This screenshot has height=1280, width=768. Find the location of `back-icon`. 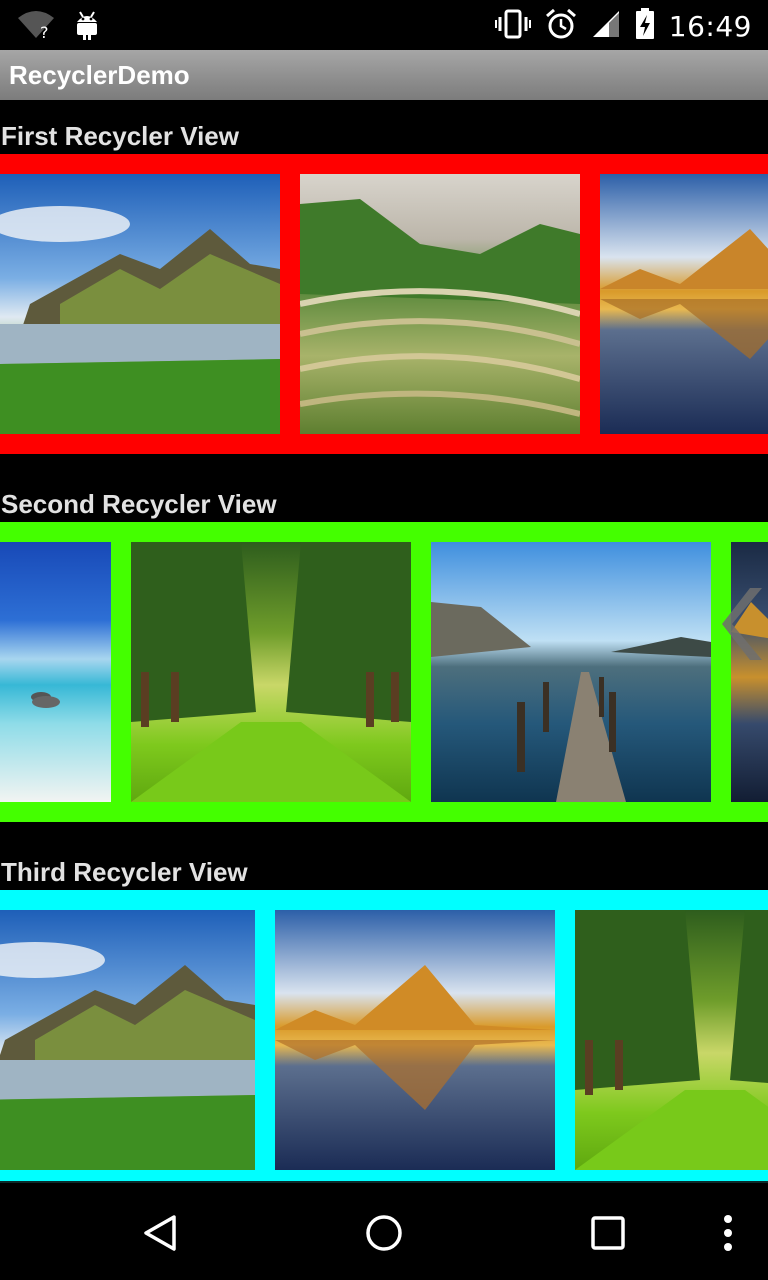

back-icon is located at coordinates (160, 1235).